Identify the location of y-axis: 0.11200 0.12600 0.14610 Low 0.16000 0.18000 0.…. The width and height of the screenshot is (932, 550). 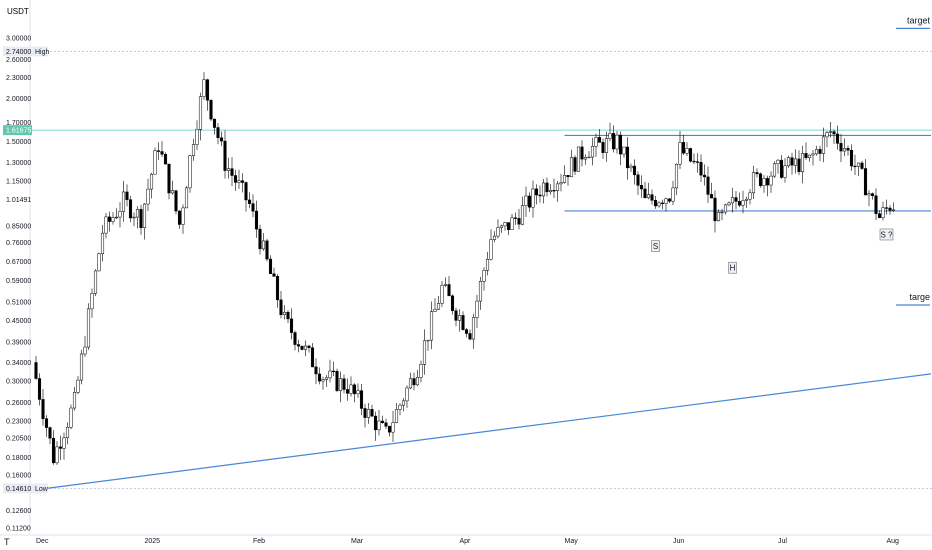
(26, 284).